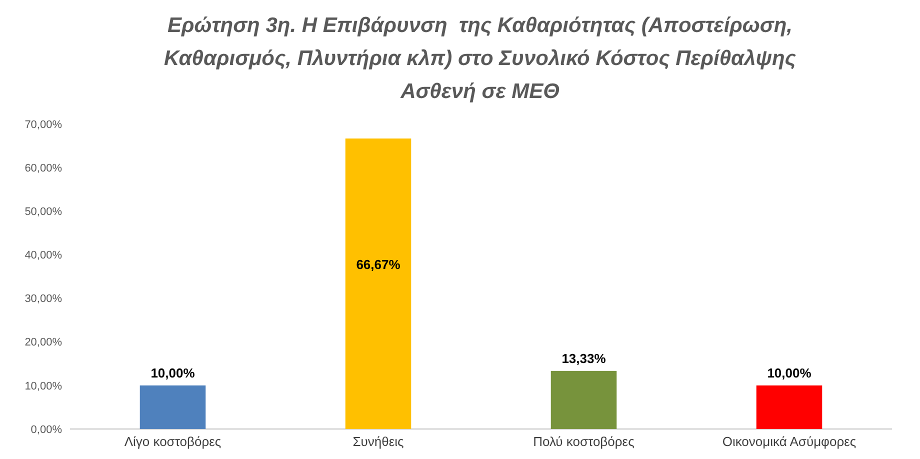 This screenshot has height=459, width=920. What do you see at coordinates (43, 124) in the screenshot?
I see `y-tick-label: 70,00%` at bounding box center [43, 124].